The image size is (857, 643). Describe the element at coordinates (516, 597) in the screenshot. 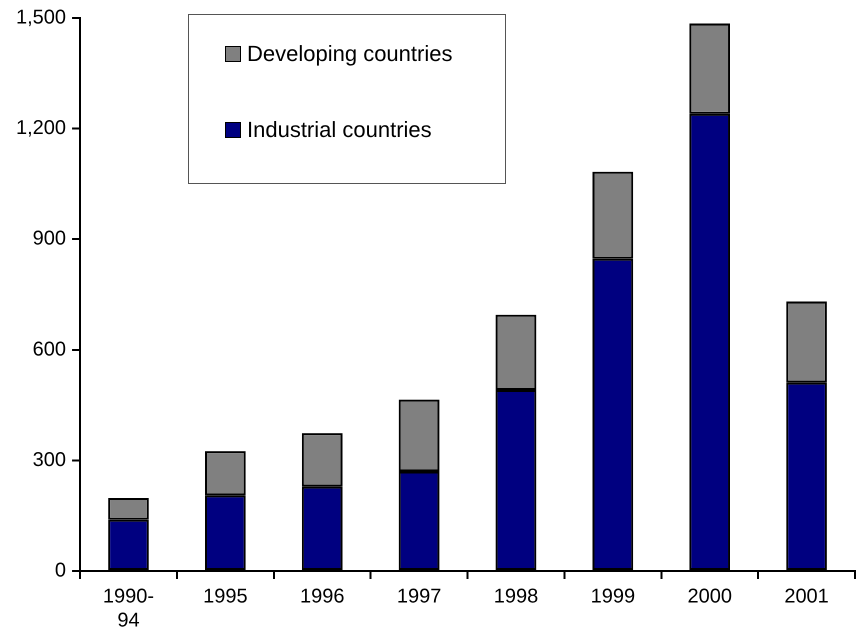

I see `x-tick-label: 1998` at that location.